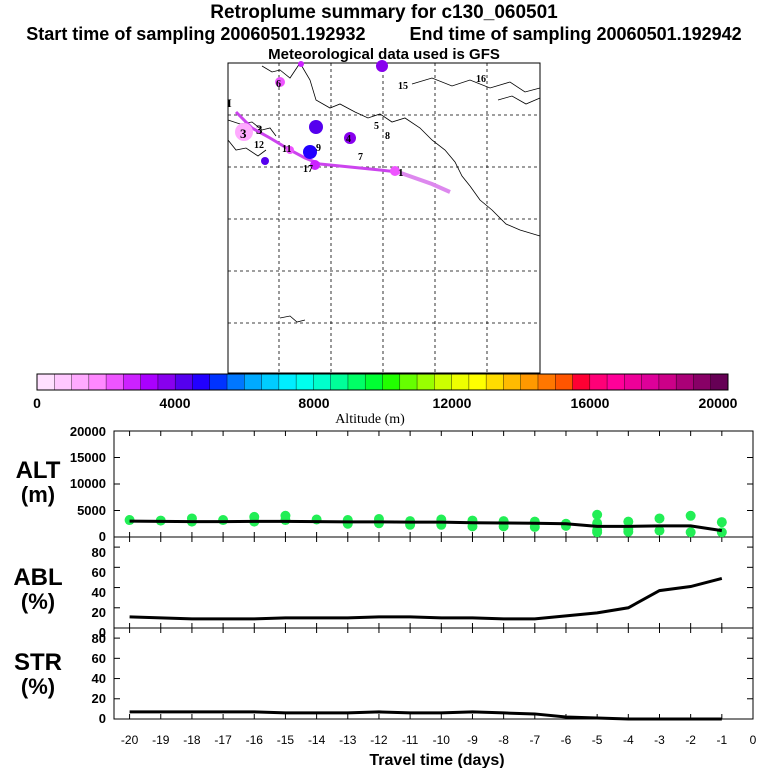 Image resolution: width=768 pixels, height=768 pixels. What do you see at coordinates (628, 740) in the screenshot?
I see `x-tick-label: -4` at bounding box center [628, 740].